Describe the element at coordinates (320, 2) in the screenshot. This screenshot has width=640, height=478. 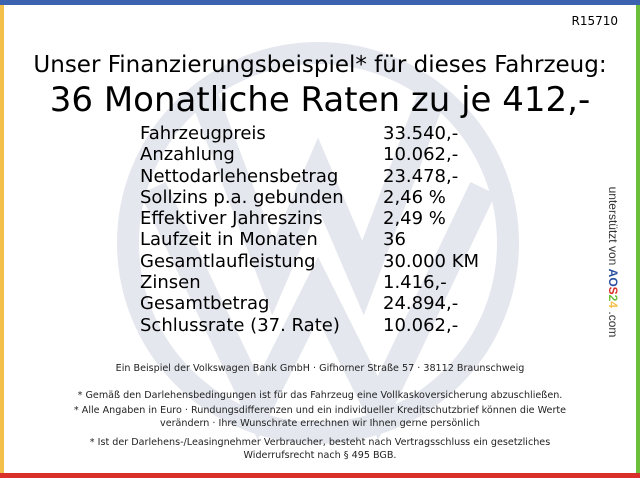
I see `top-border` at that location.